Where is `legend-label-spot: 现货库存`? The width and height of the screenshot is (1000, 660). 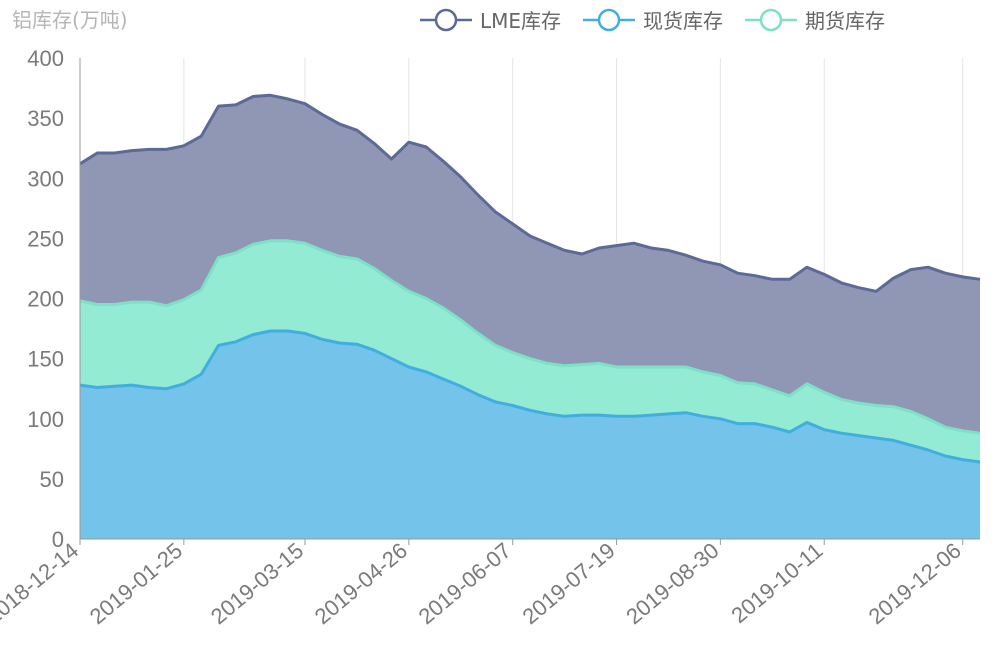
legend-label-spot: 现货库存 is located at coordinates (683, 21).